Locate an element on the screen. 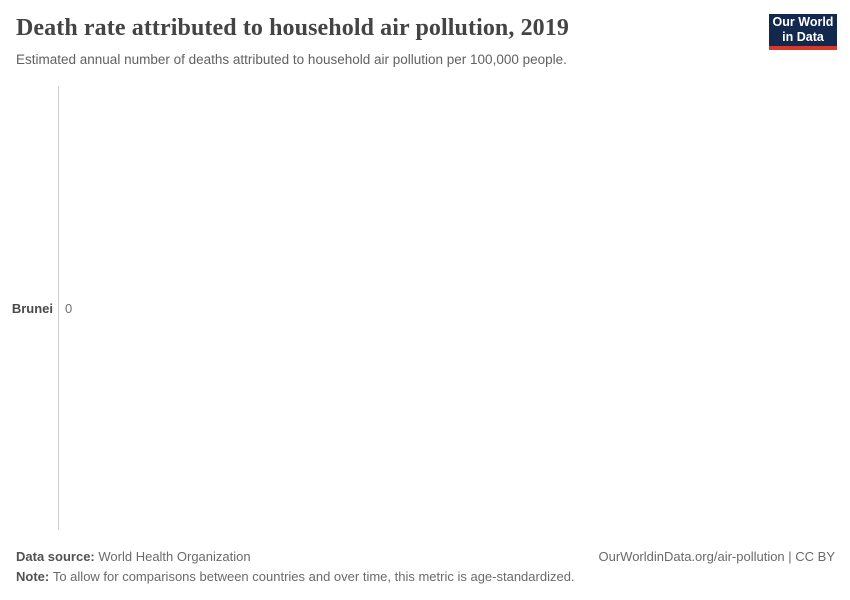  owid-logo-line1: Our World is located at coordinates (803, 22).